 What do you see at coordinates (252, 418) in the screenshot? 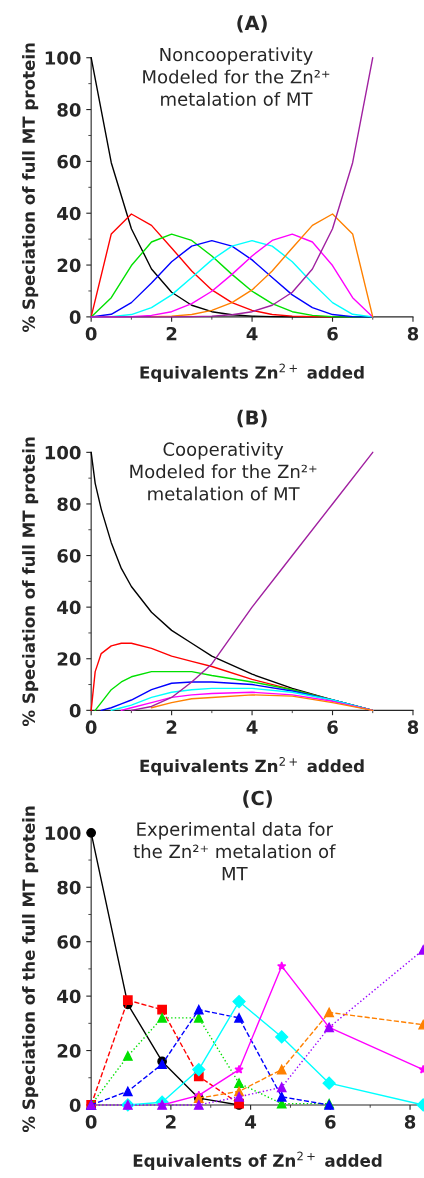
I see `chart-title: (B)` at bounding box center [252, 418].